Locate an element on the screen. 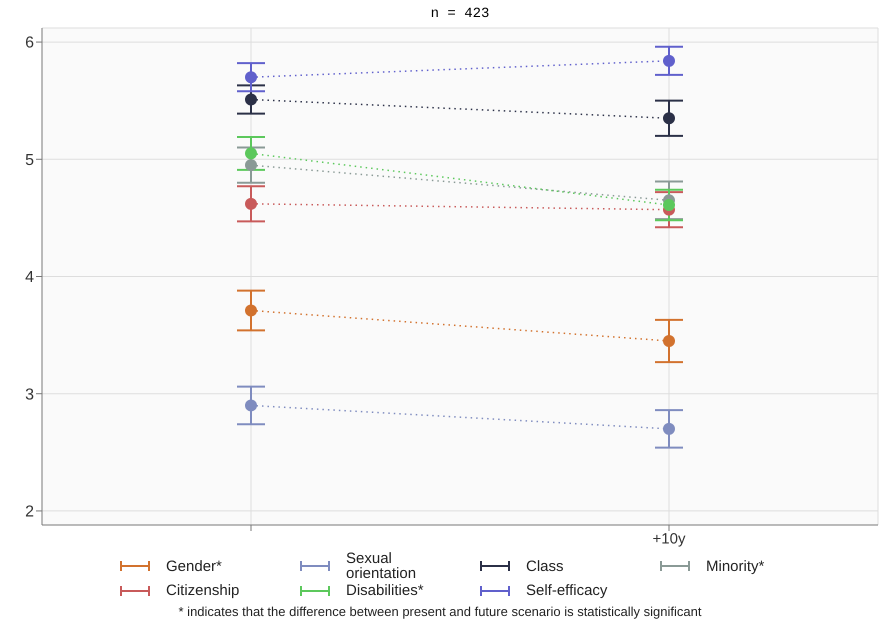 Image resolution: width=887 pixels, height=641 pixels. legend-label: Gender* is located at coordinates (194, 566).